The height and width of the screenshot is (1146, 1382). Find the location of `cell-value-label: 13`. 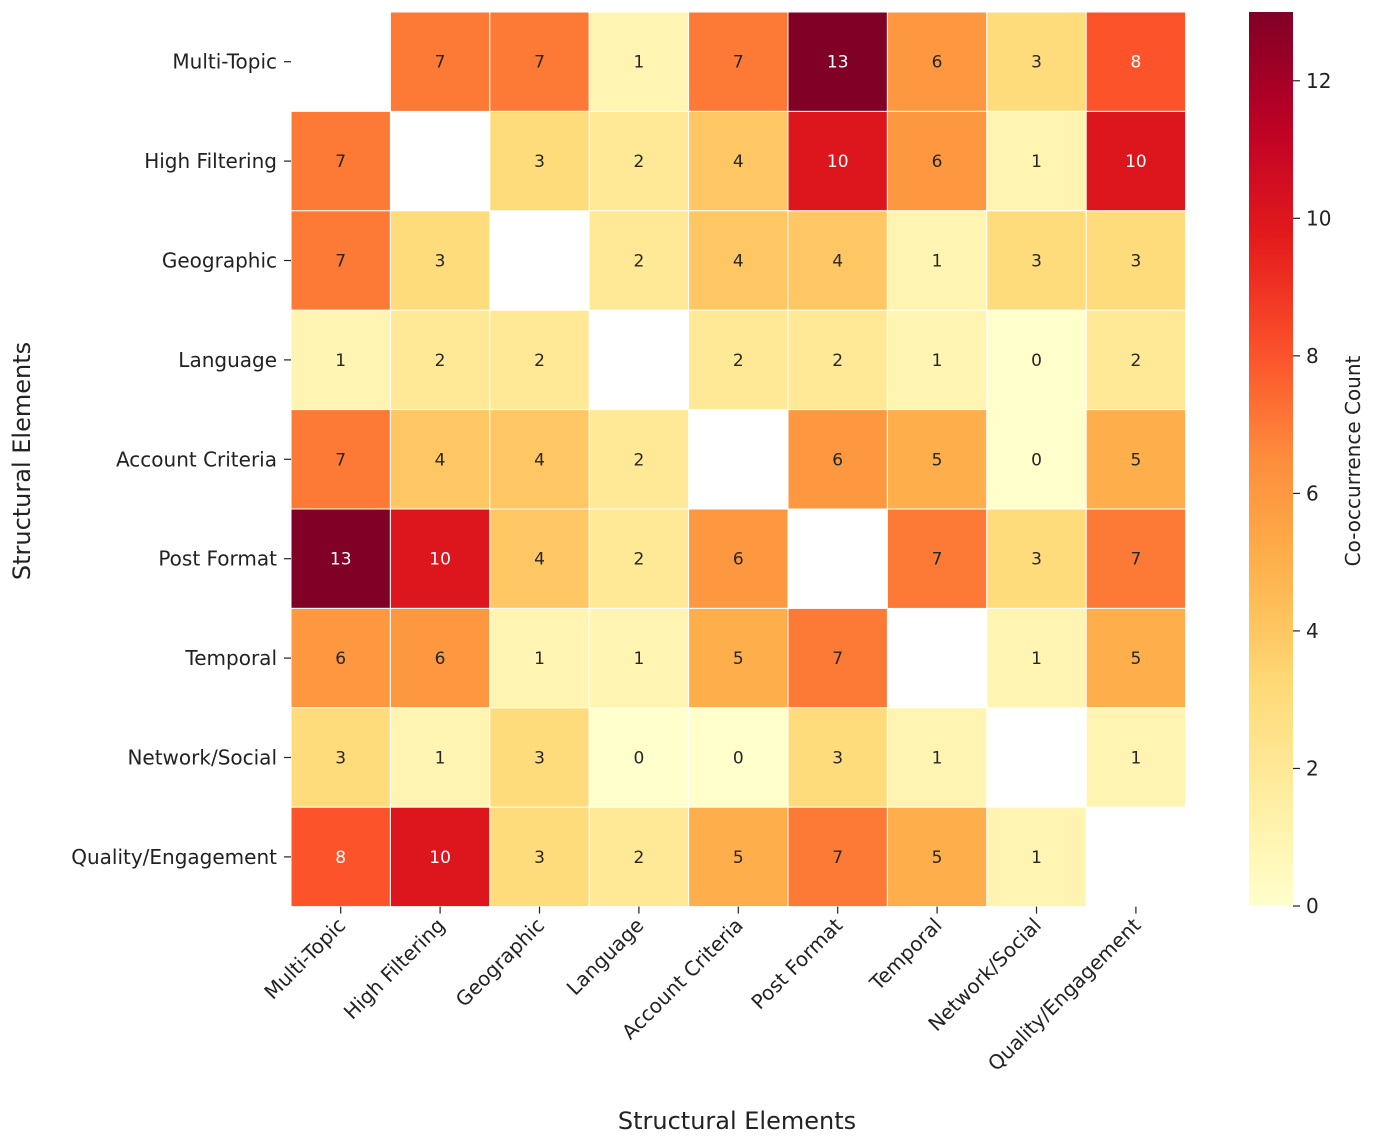

cell-value-label: 13 is located at coordinates (341, 560).